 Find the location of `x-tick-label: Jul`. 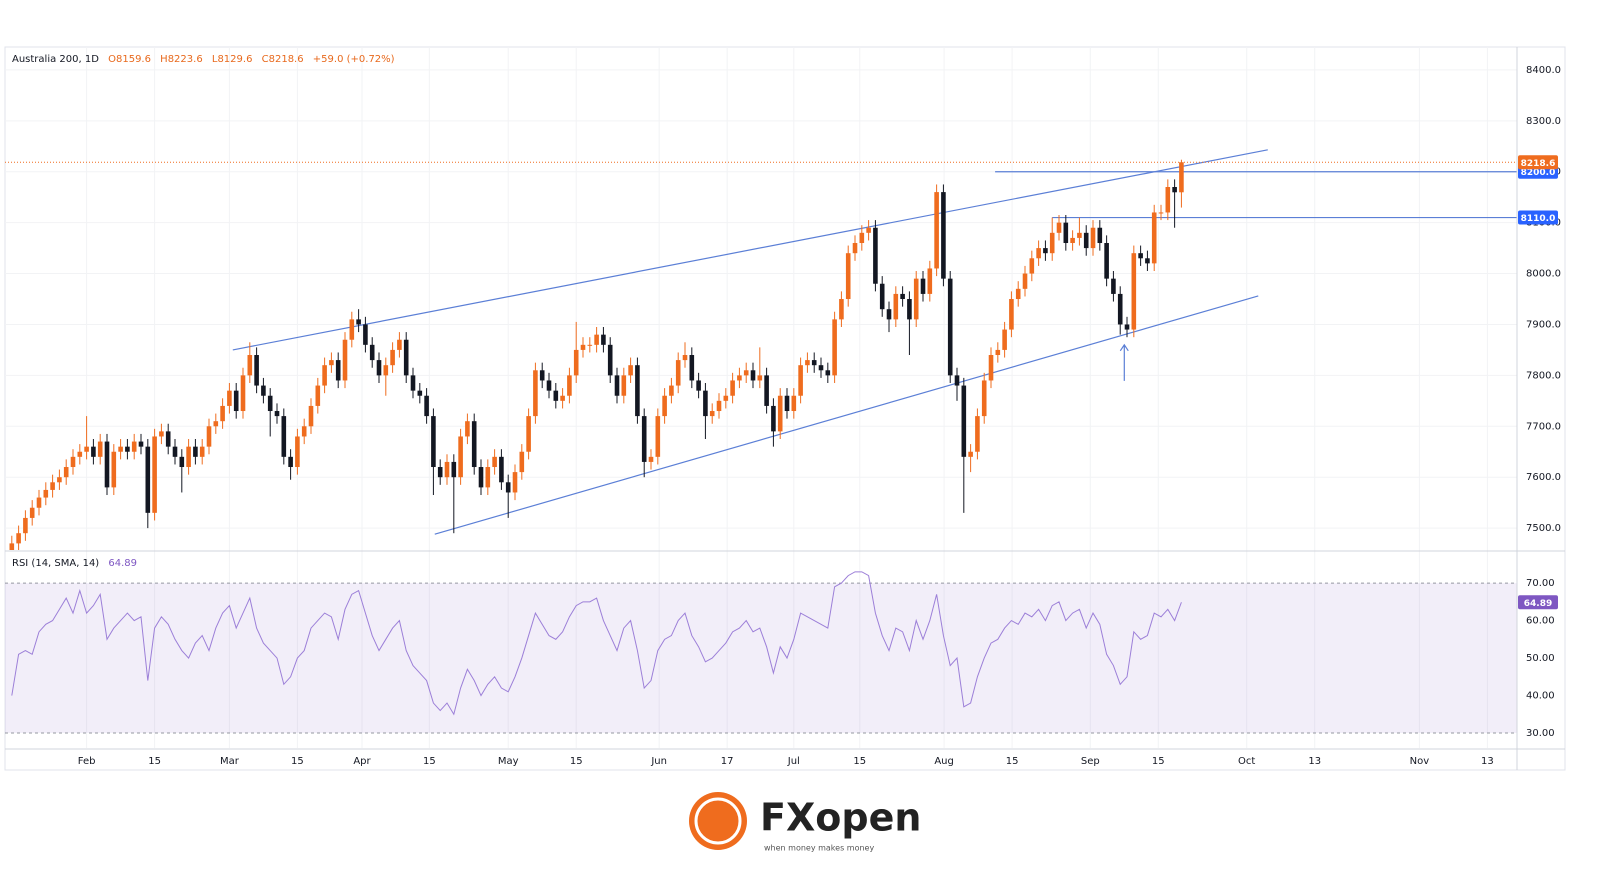

x-tick-label: Jul is located at coordinates (793, 761).